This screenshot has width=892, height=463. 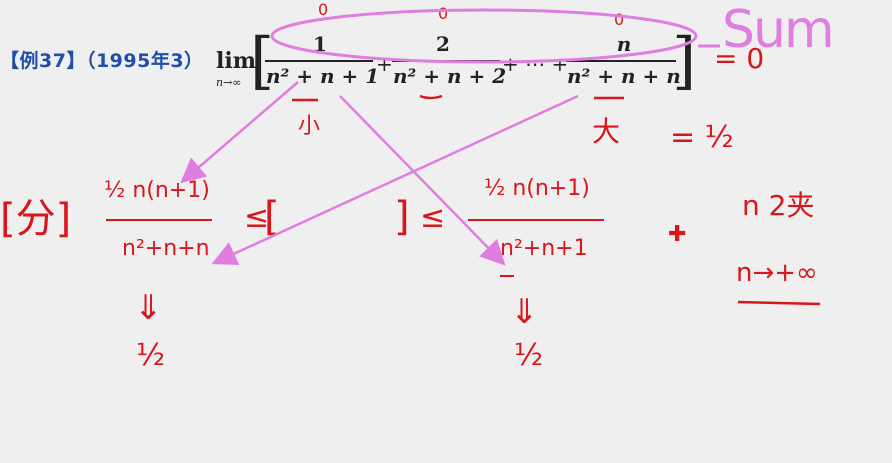 I want to click on left-limit-value: ½, so click(x=151, y=355).